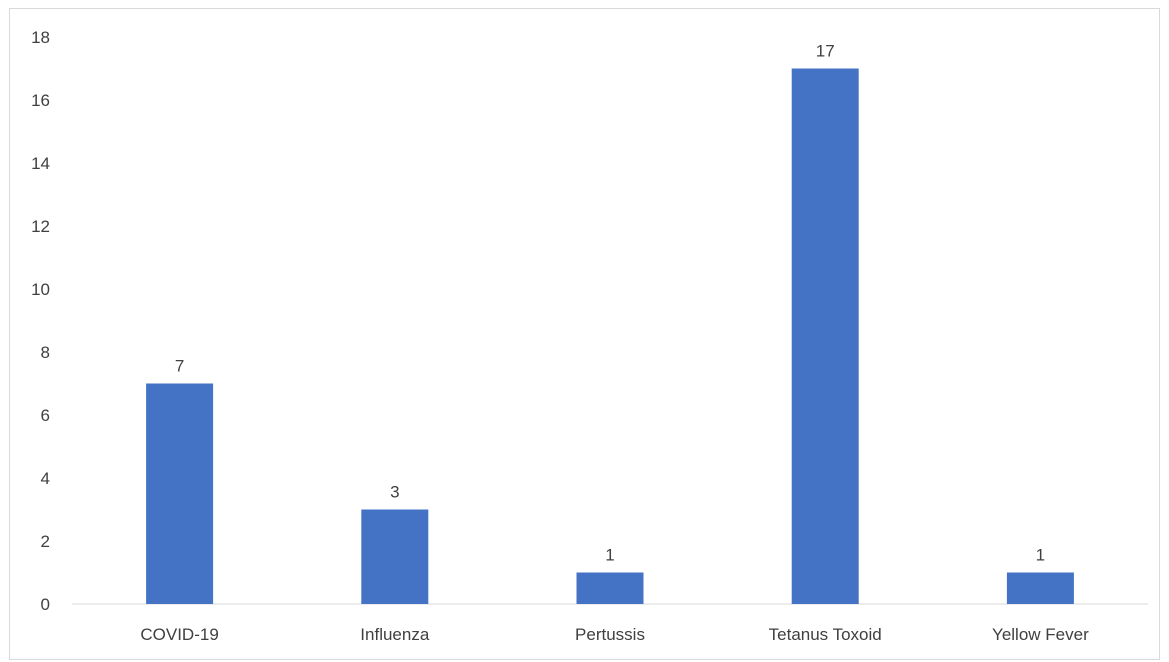 The image size is (1169, 662). What do you see at coordinates (40, 37) in the screenshot?
I see `y-tick-label: 18` at bounding box center [40, 37].